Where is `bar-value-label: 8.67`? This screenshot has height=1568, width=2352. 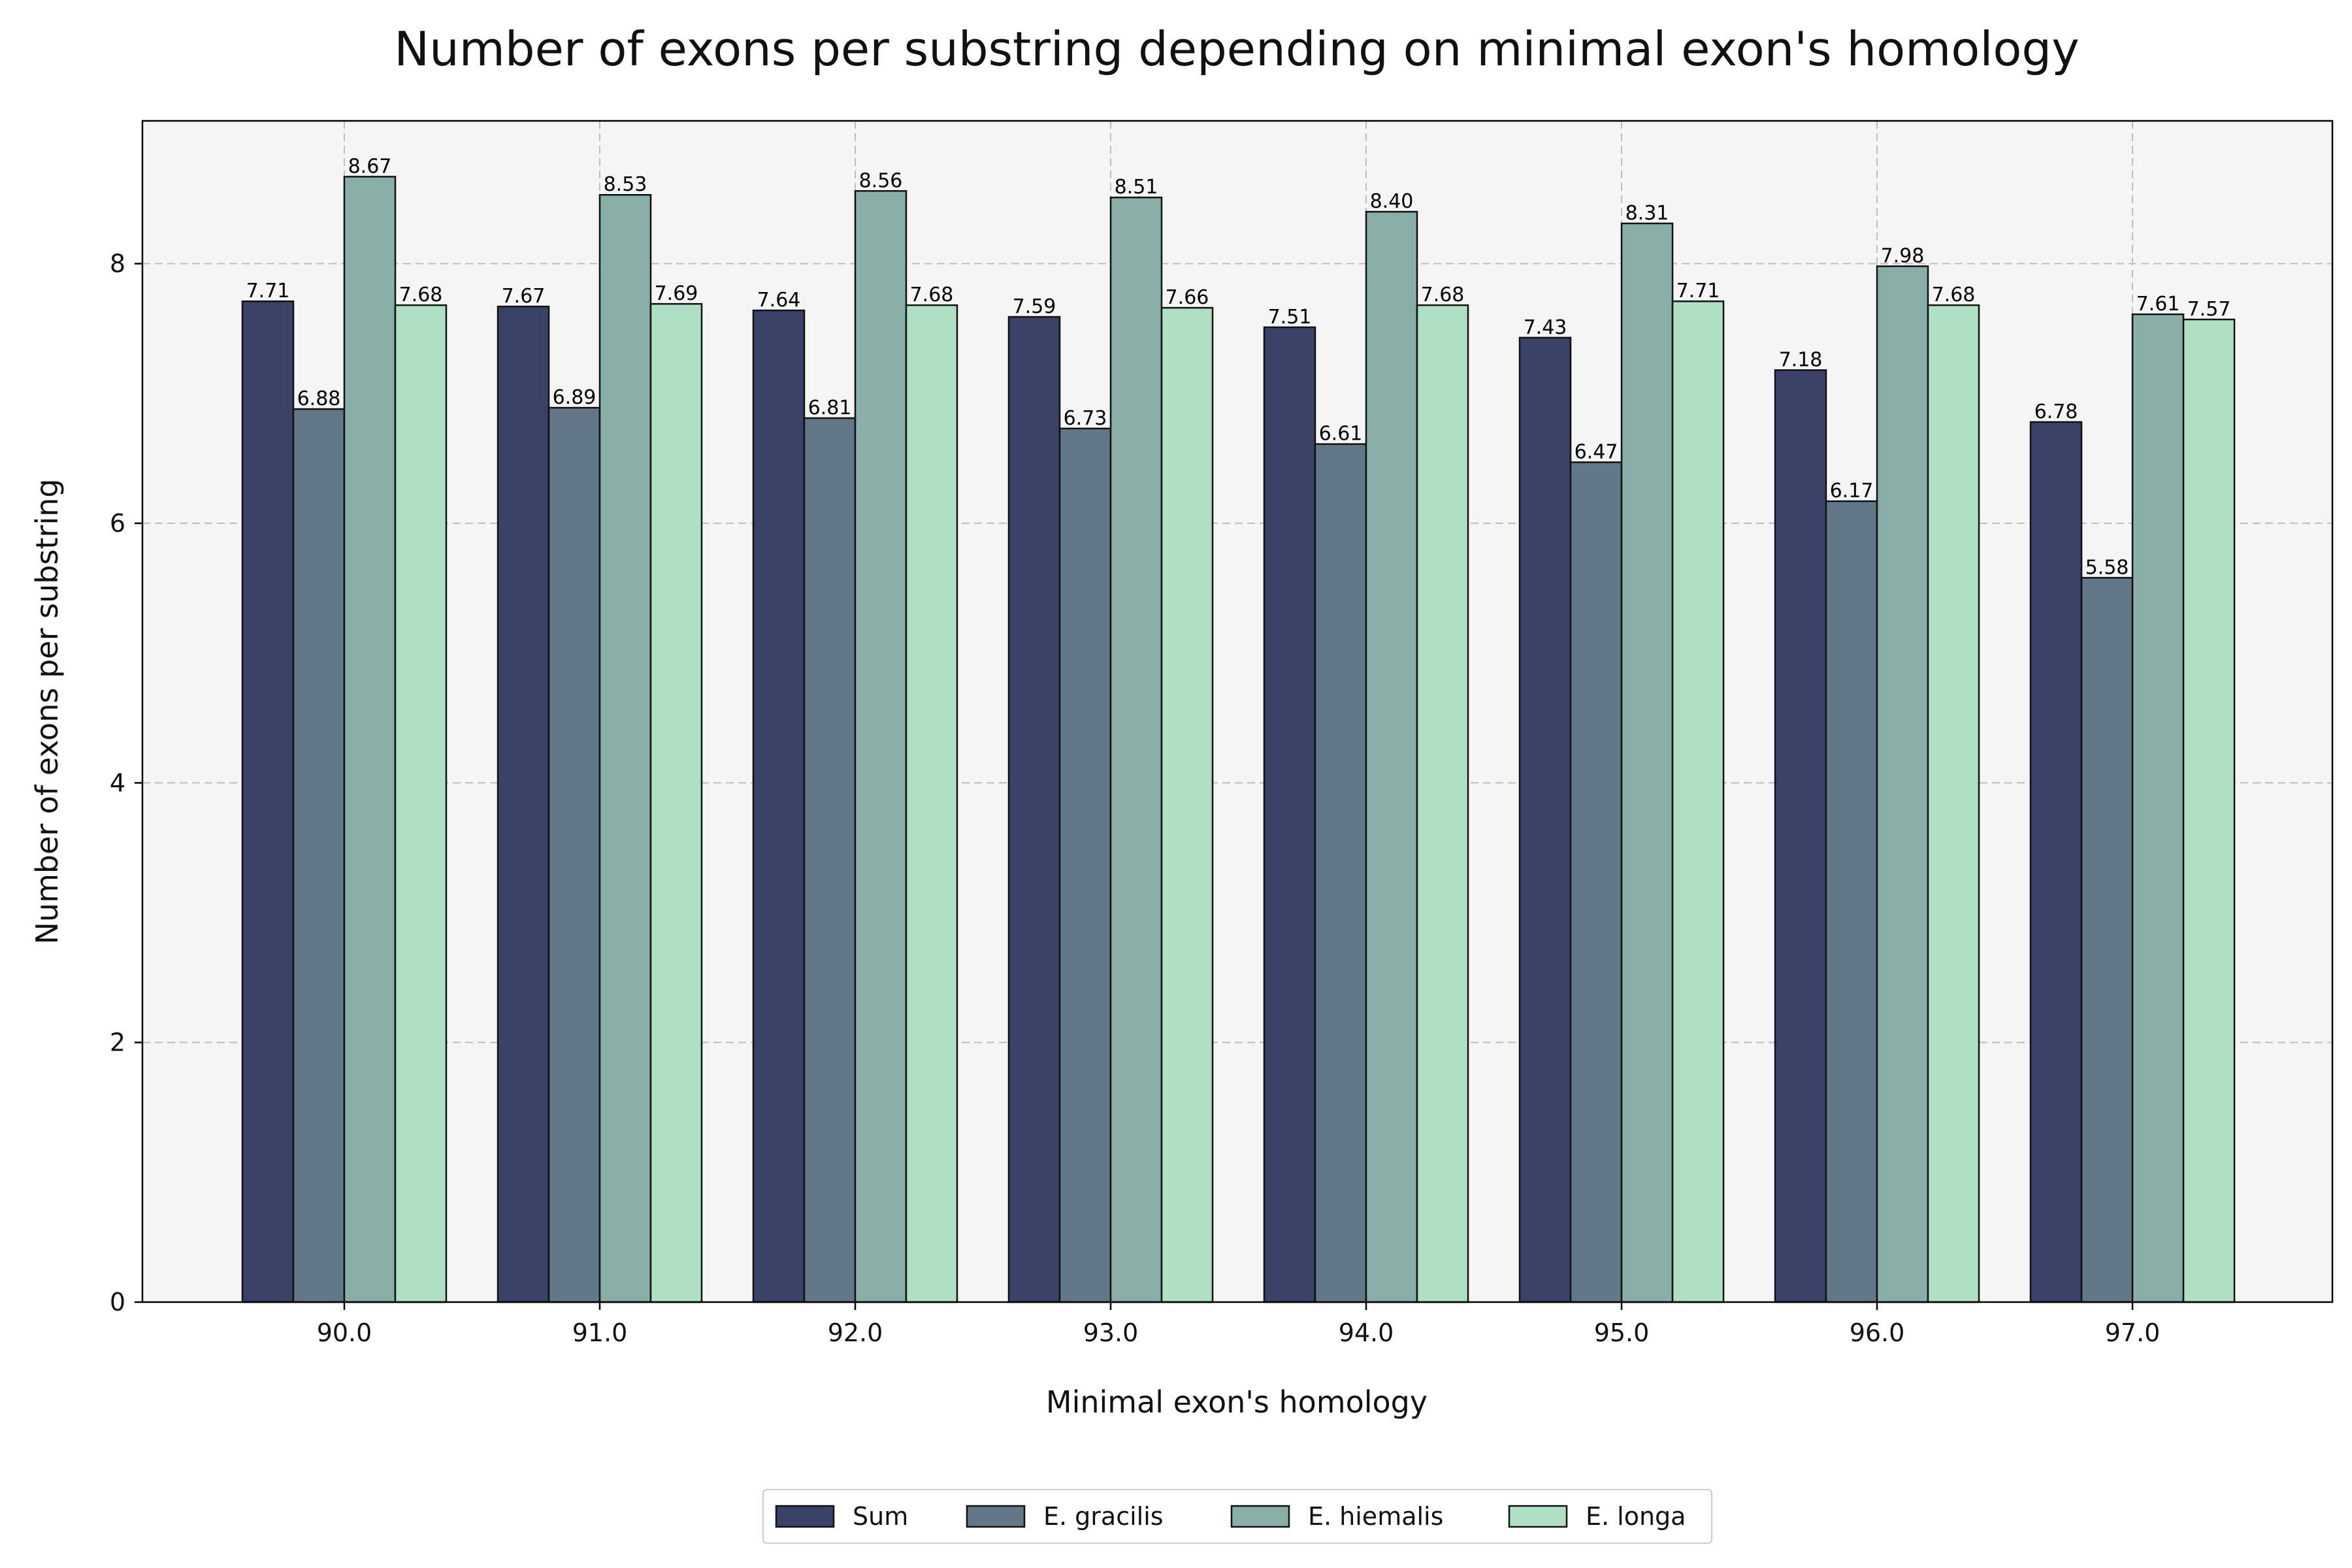 bar-value-label: 8.67 is located at coordinates (370, 166).